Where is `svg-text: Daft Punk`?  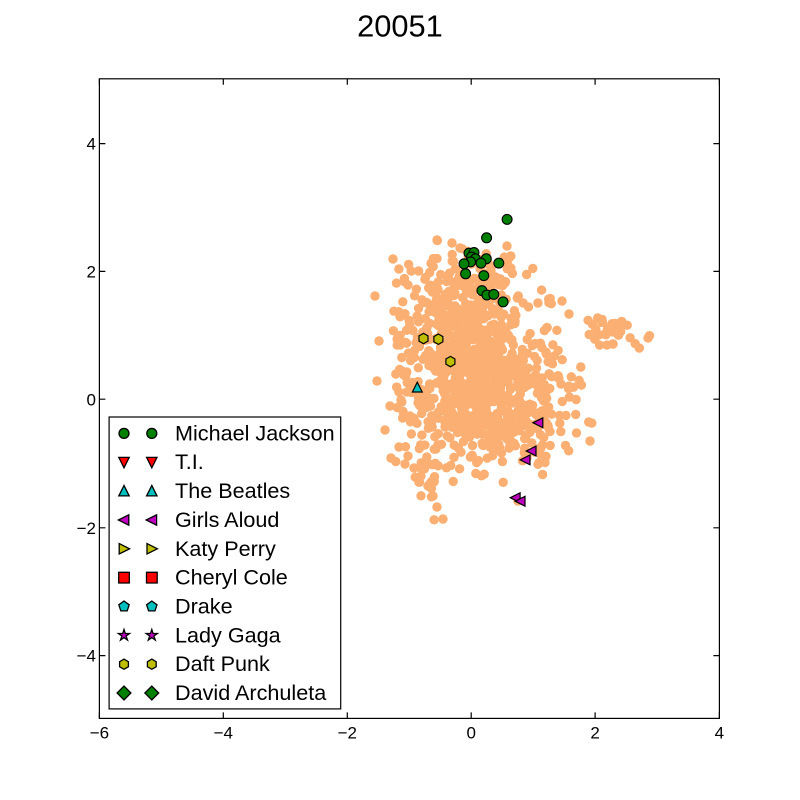
svg-text: Daft Punk is located at coordinates (222, 663).